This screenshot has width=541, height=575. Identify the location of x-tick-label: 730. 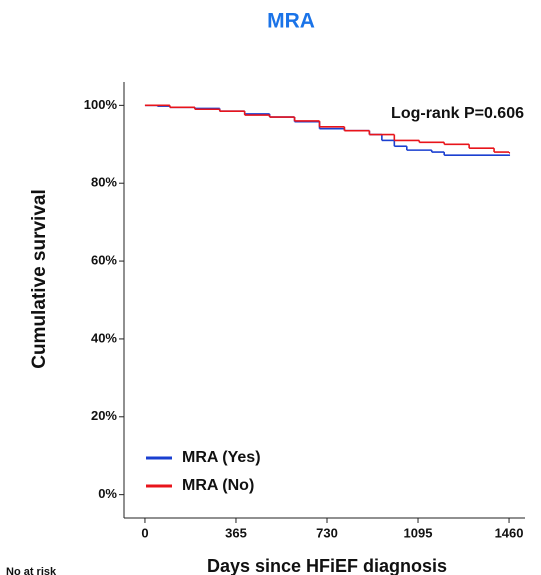
(327, 532).